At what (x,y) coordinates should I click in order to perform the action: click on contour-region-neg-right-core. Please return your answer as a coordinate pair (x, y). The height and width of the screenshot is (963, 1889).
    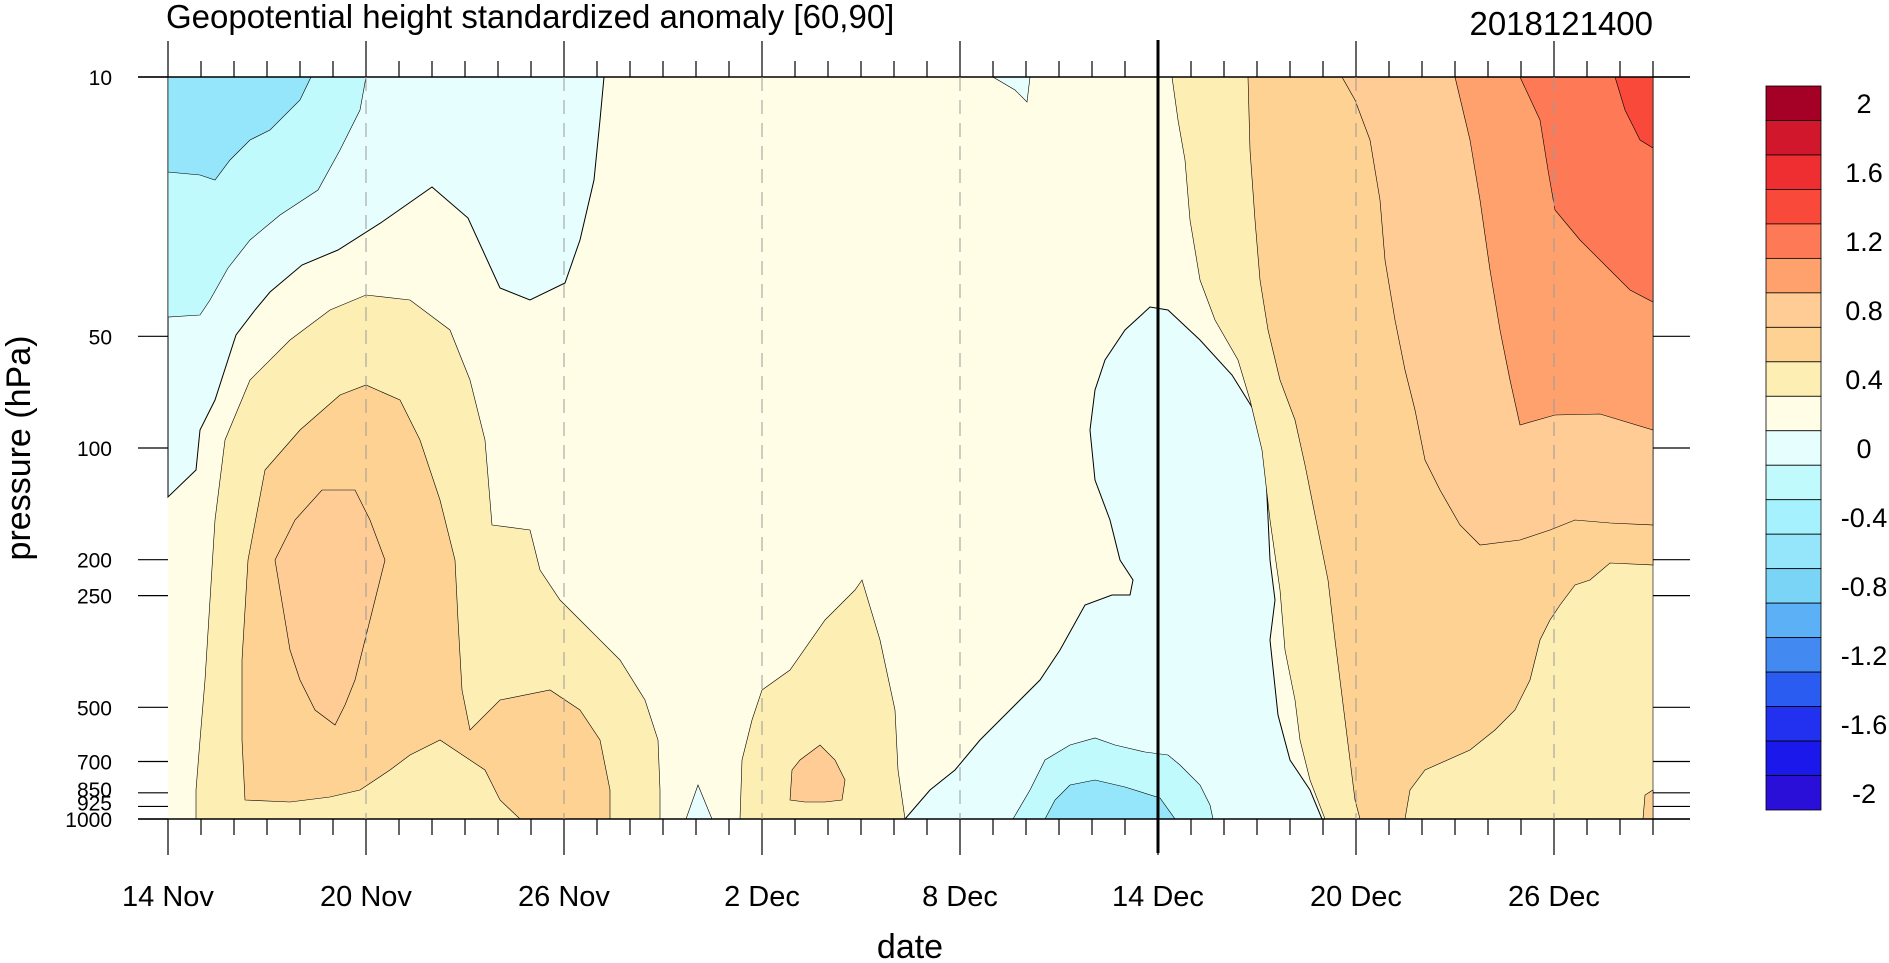
    Looking at the image, I should click on (1110, 799).